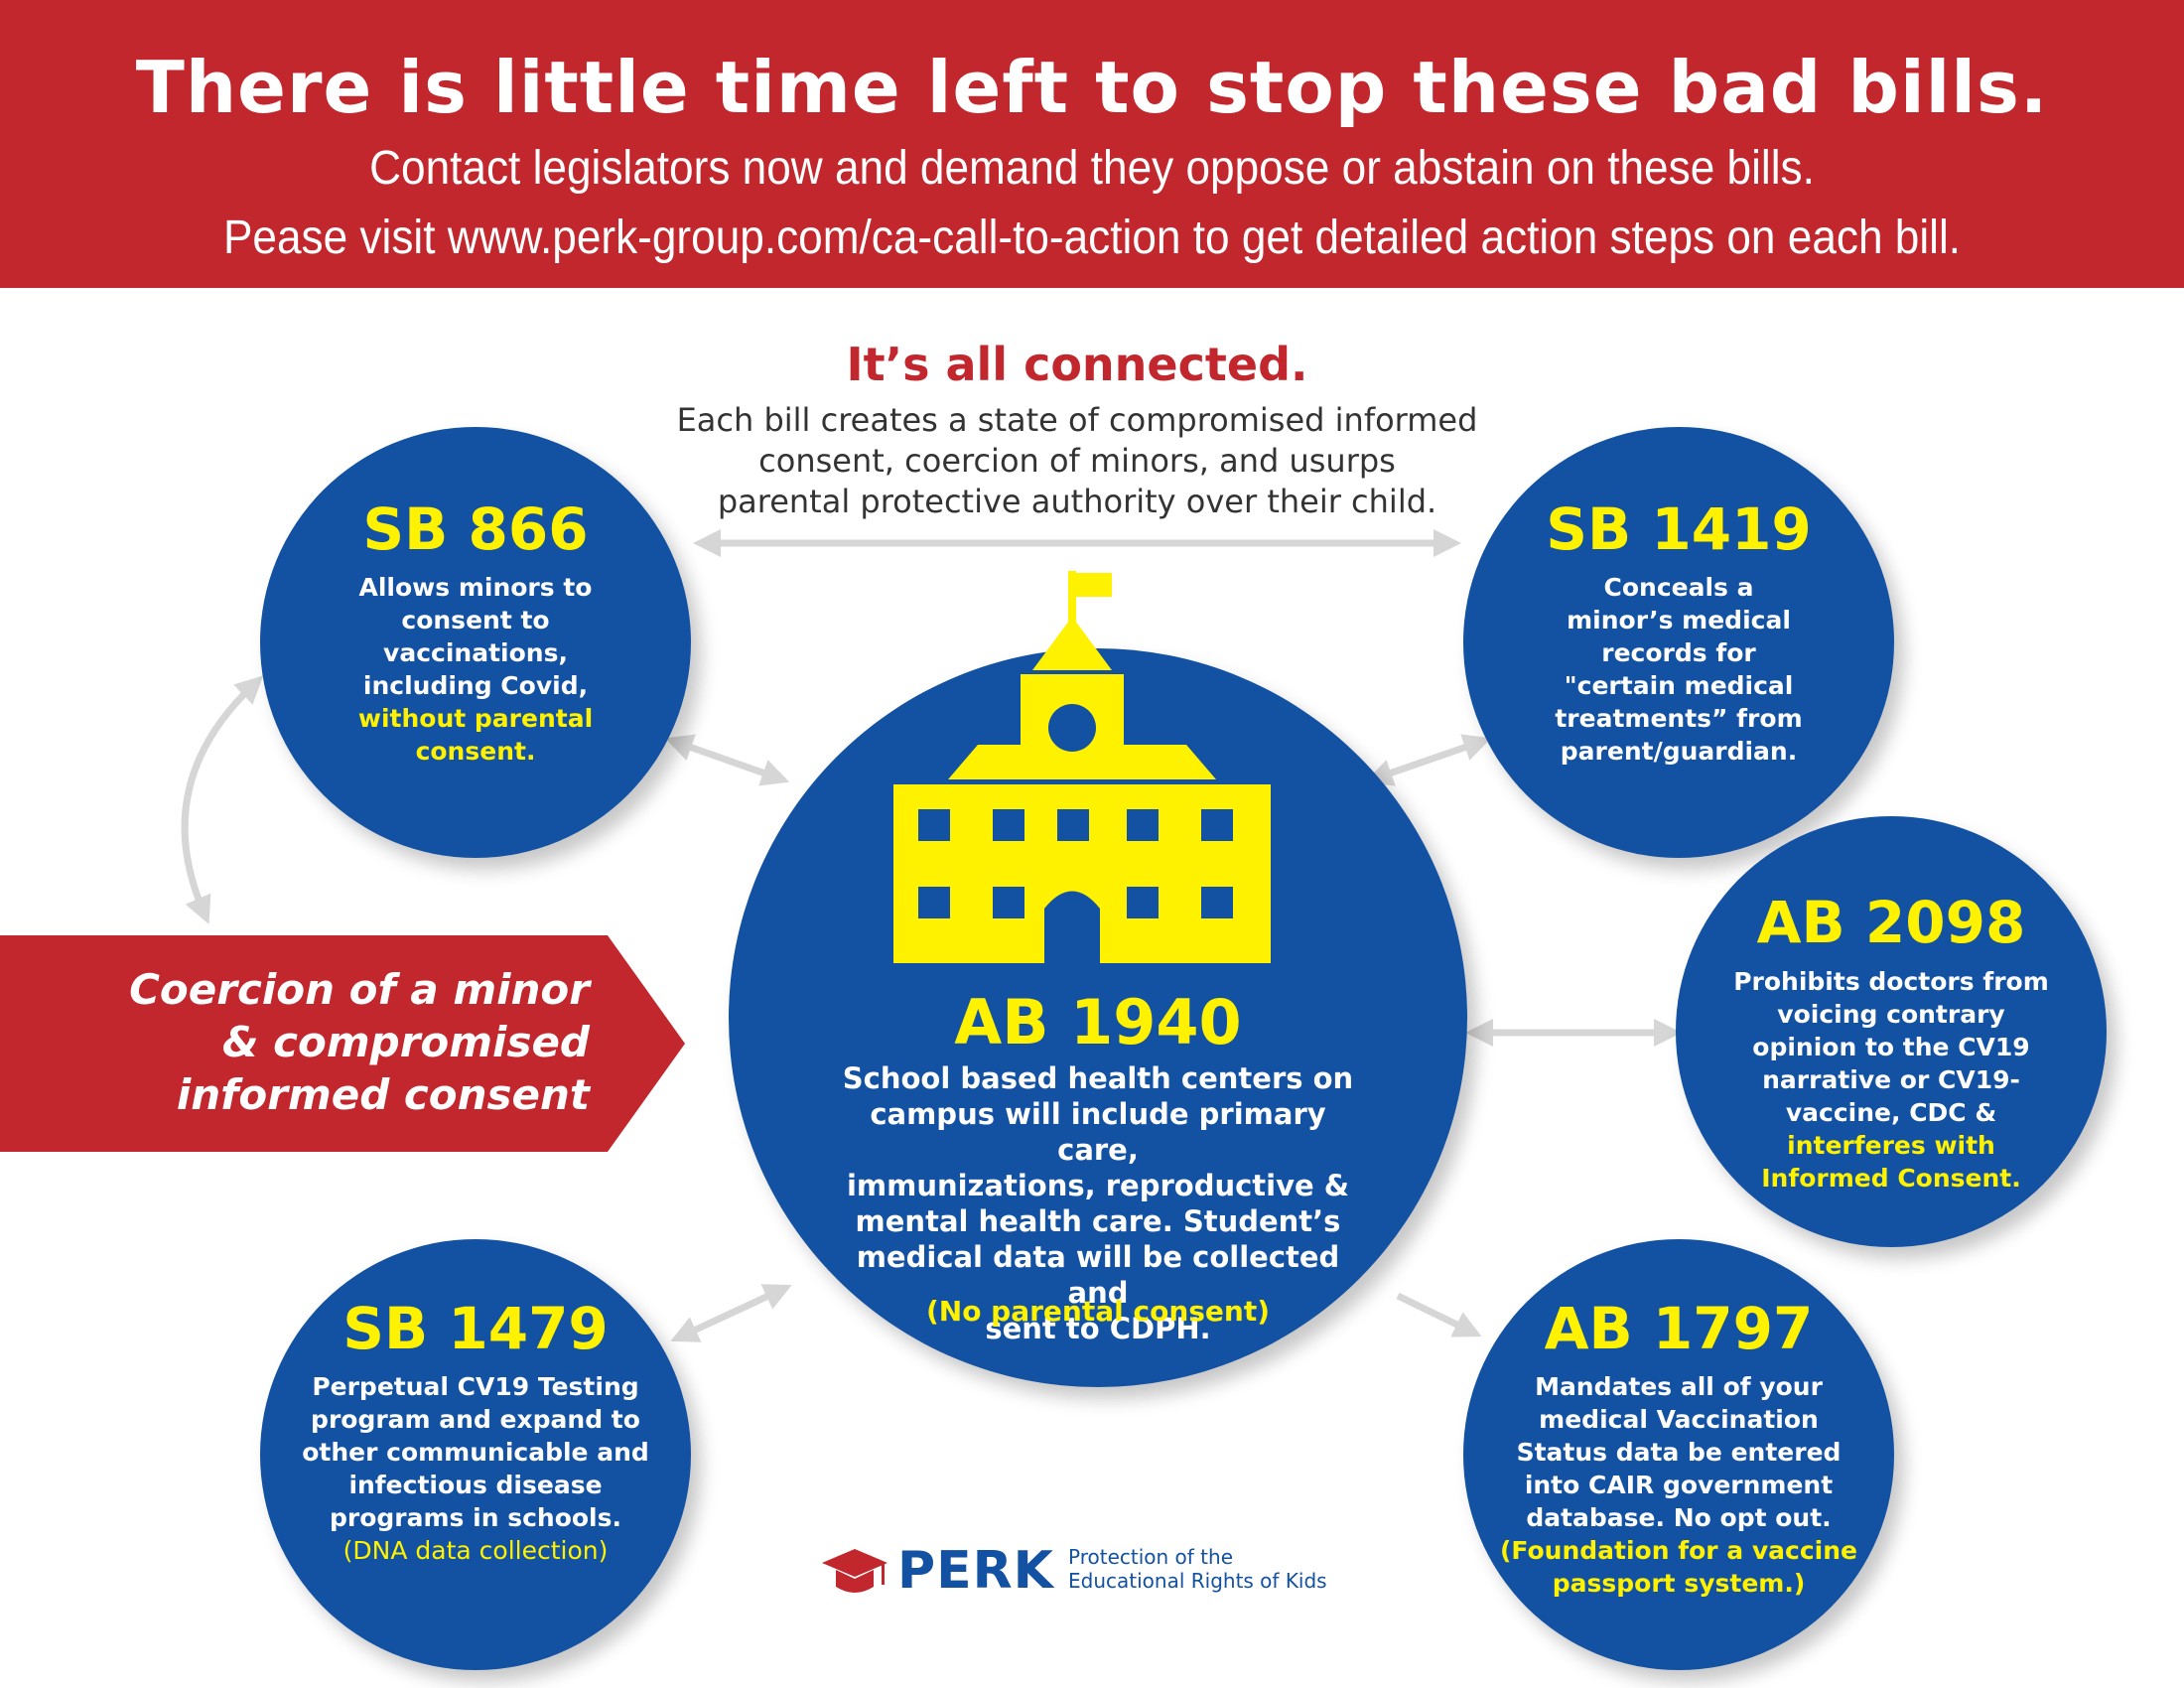 Image resolution: width=2184 pixels, height=1688 pixels. What do you see at coordinates (1679, 529) in the screenshot?
I see `bill-title: SB 1419` at bounding box center [1679, 529].